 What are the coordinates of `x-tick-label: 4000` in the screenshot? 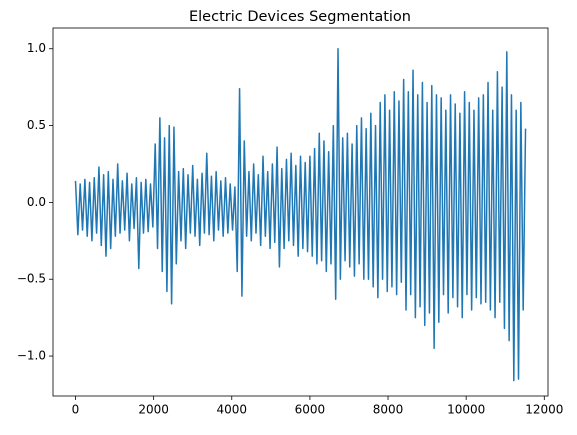 It's located at (231, 410).